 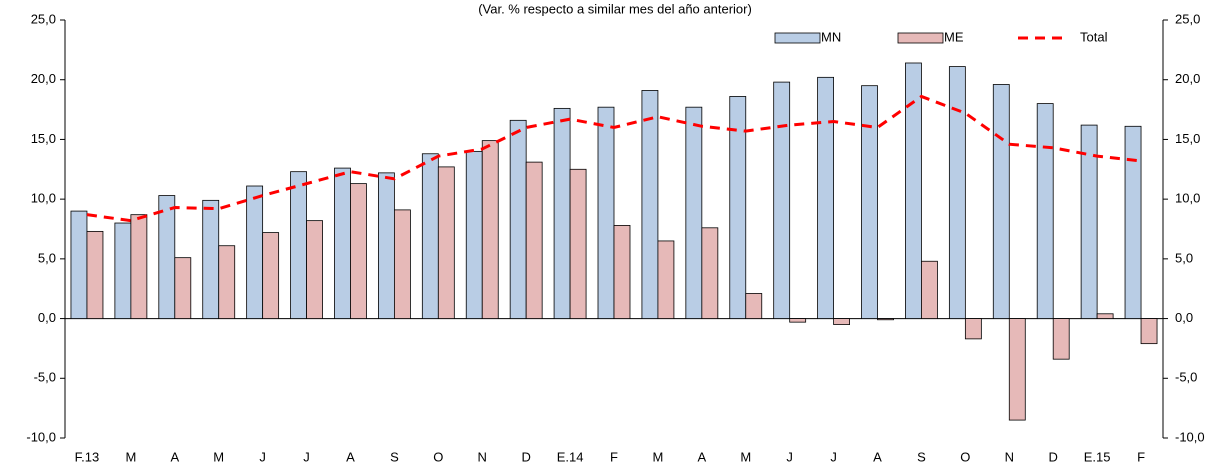 I want to click on x-tick-label: F.13, so click(x=87, y=456).